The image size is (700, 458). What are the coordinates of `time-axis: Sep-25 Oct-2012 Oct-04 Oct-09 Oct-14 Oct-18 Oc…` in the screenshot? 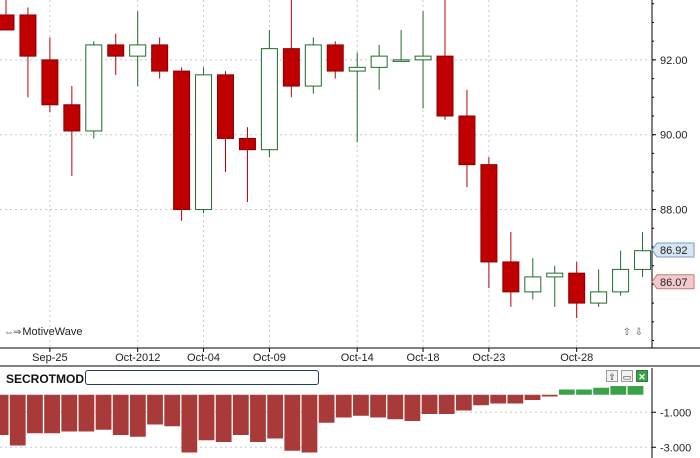 It's located at (312, 356).